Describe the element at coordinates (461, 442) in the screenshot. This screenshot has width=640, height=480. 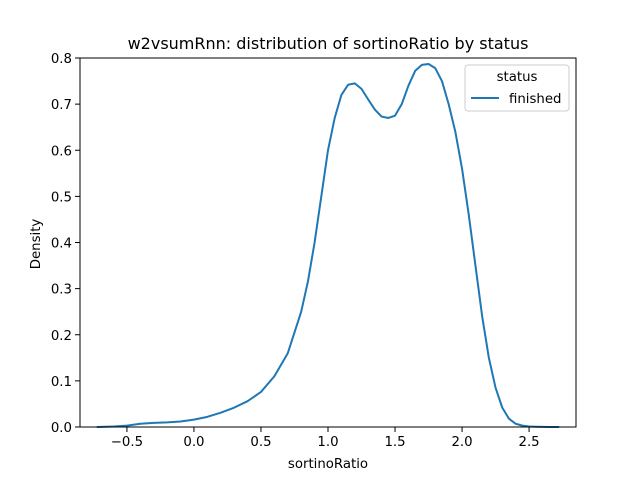
I see `x-tick-label: 2.0` at that location.